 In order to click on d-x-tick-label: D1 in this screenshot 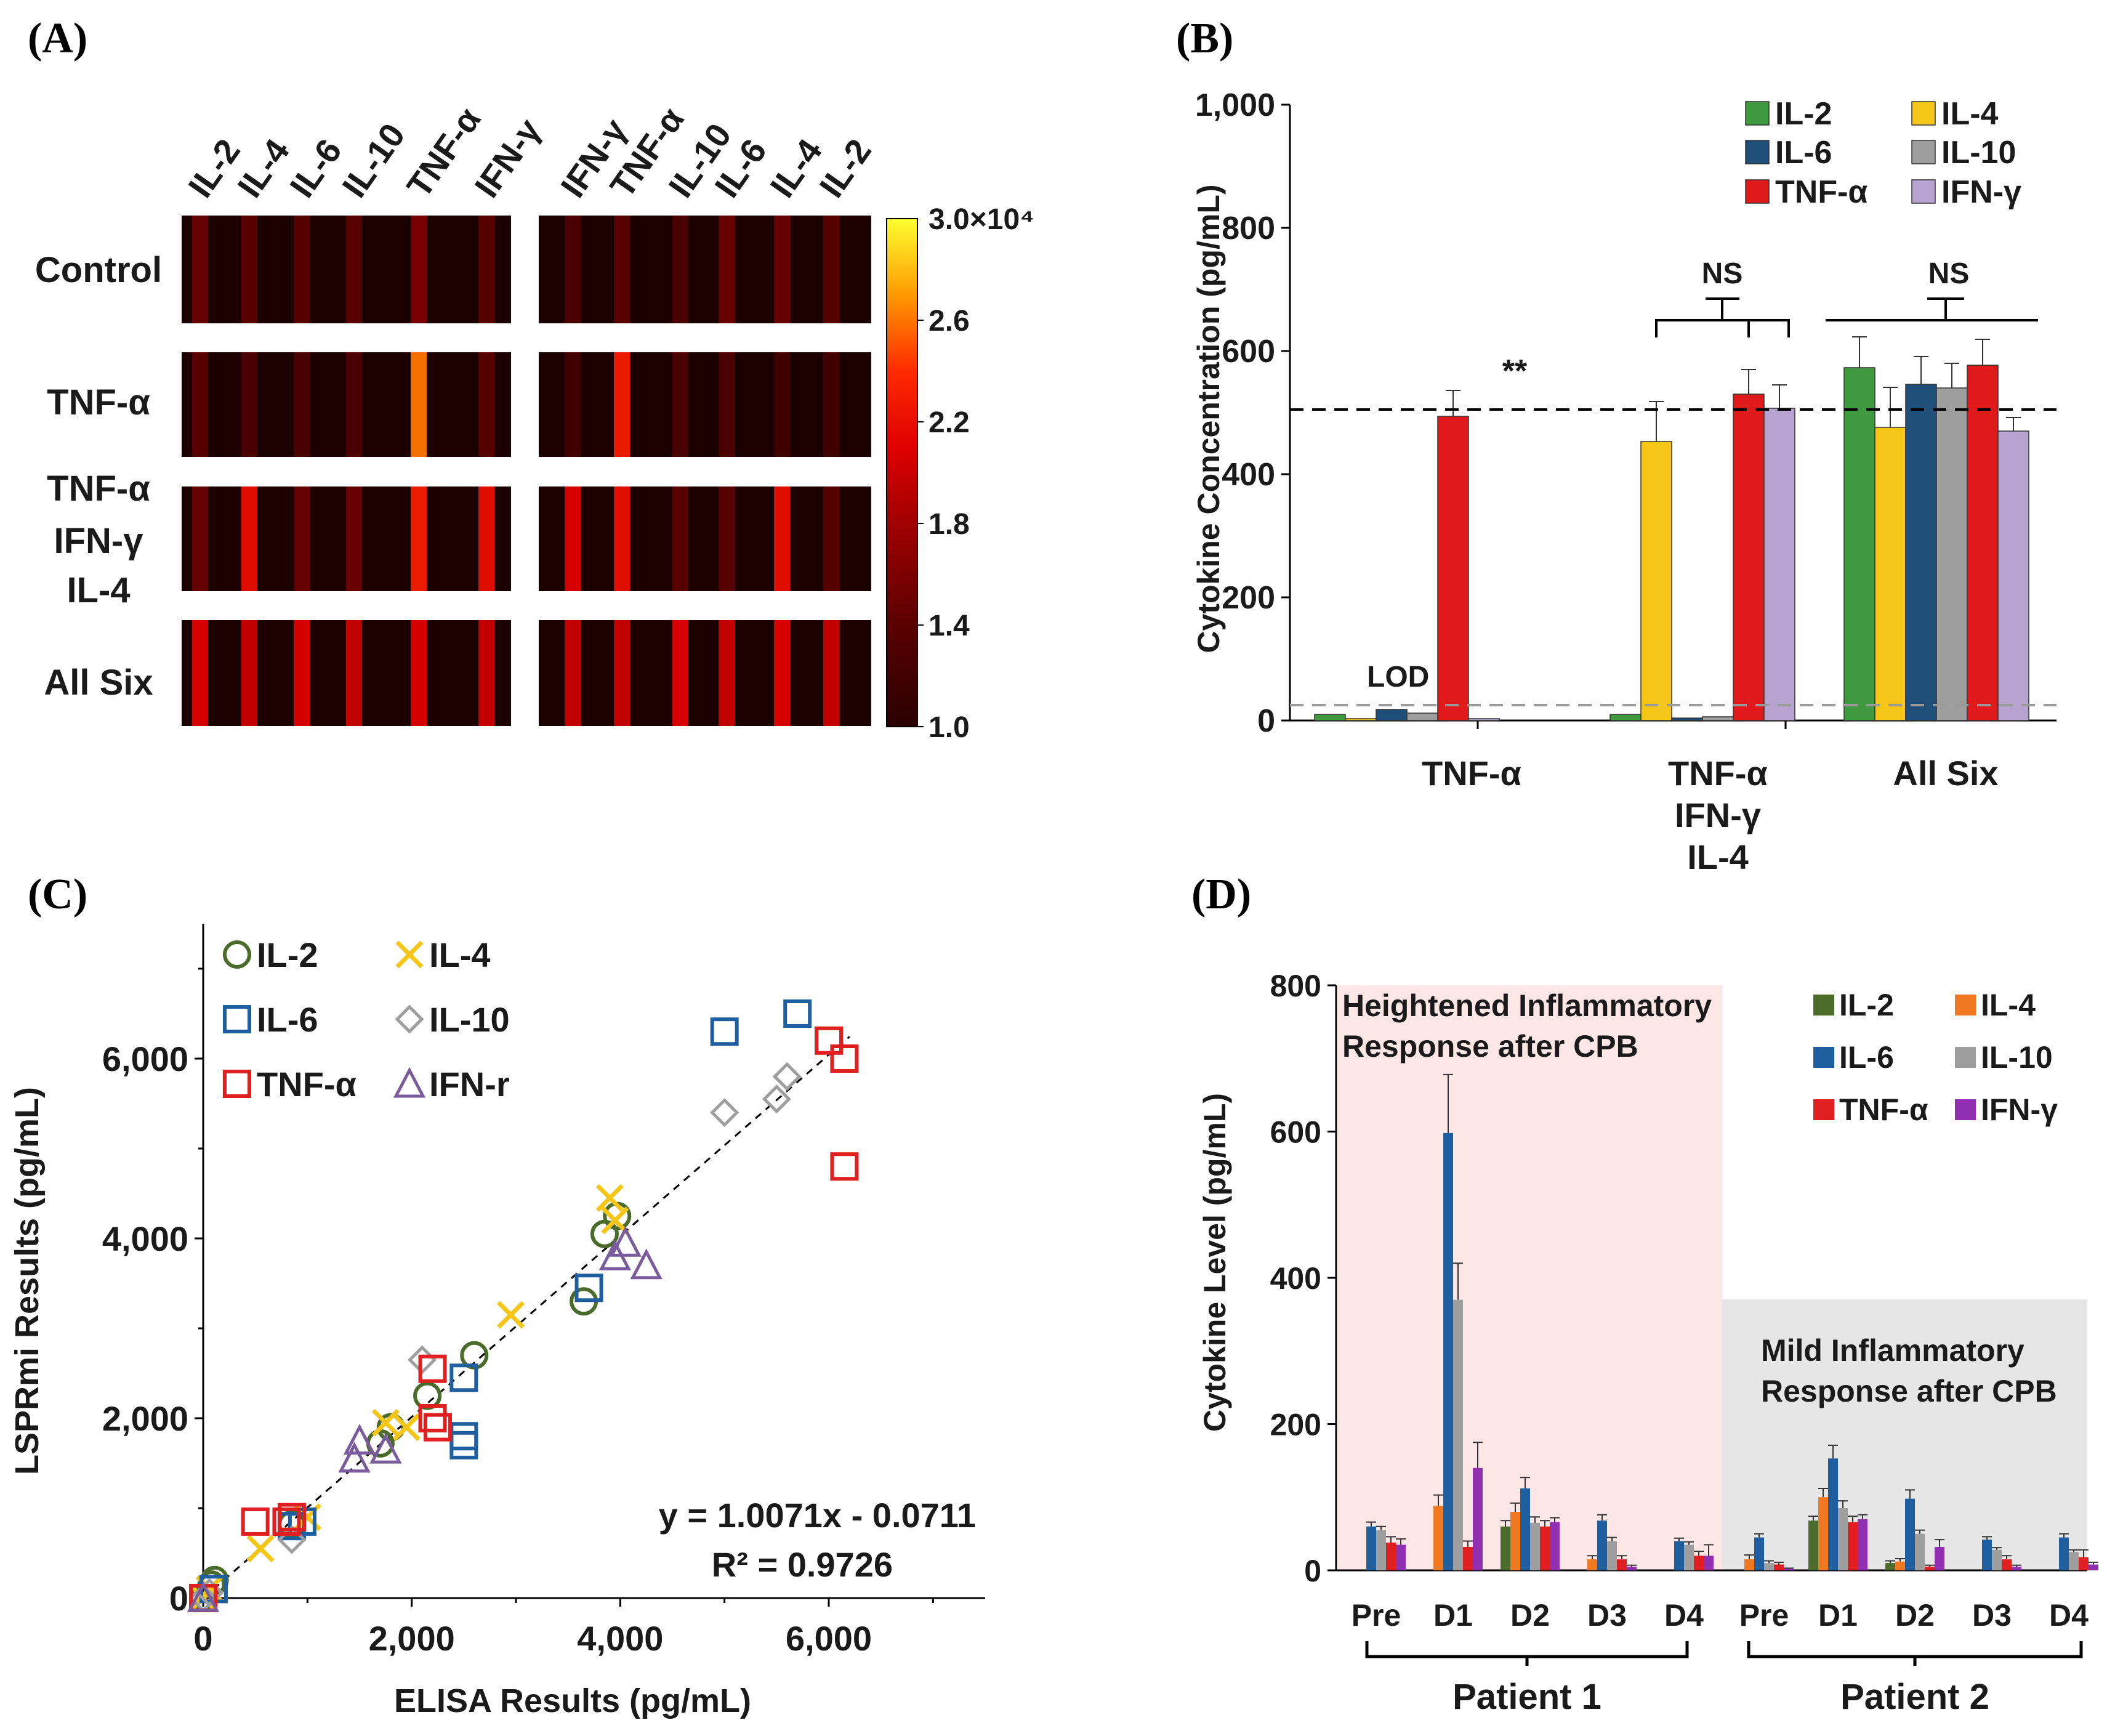, I will do `click(1453, 1615)`.